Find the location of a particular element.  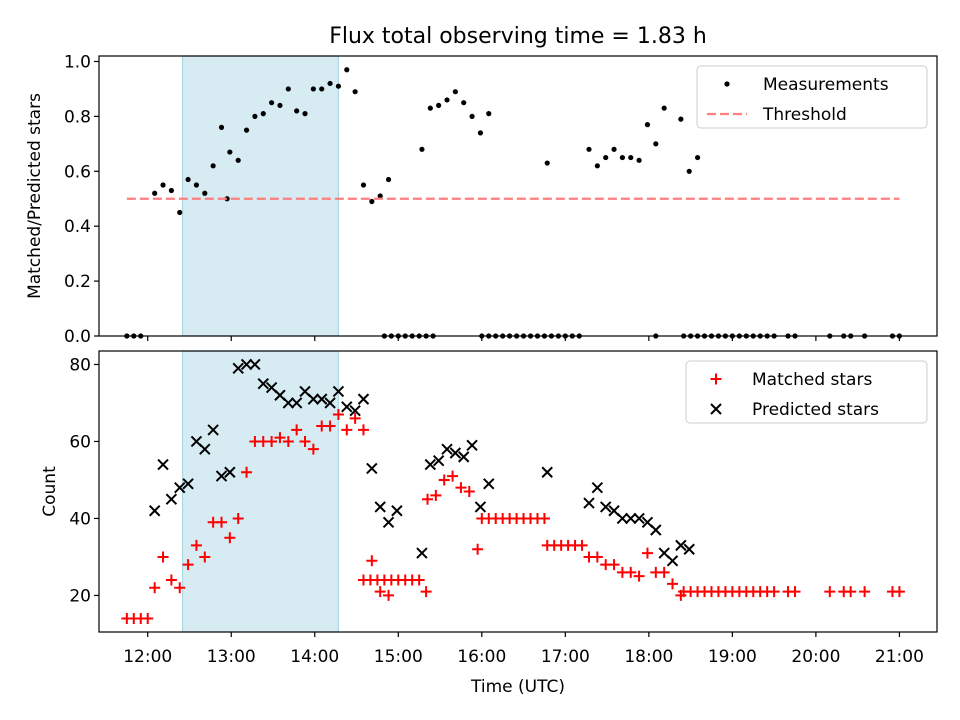

legend-matched-swatch is located at coordinates (716, 379).